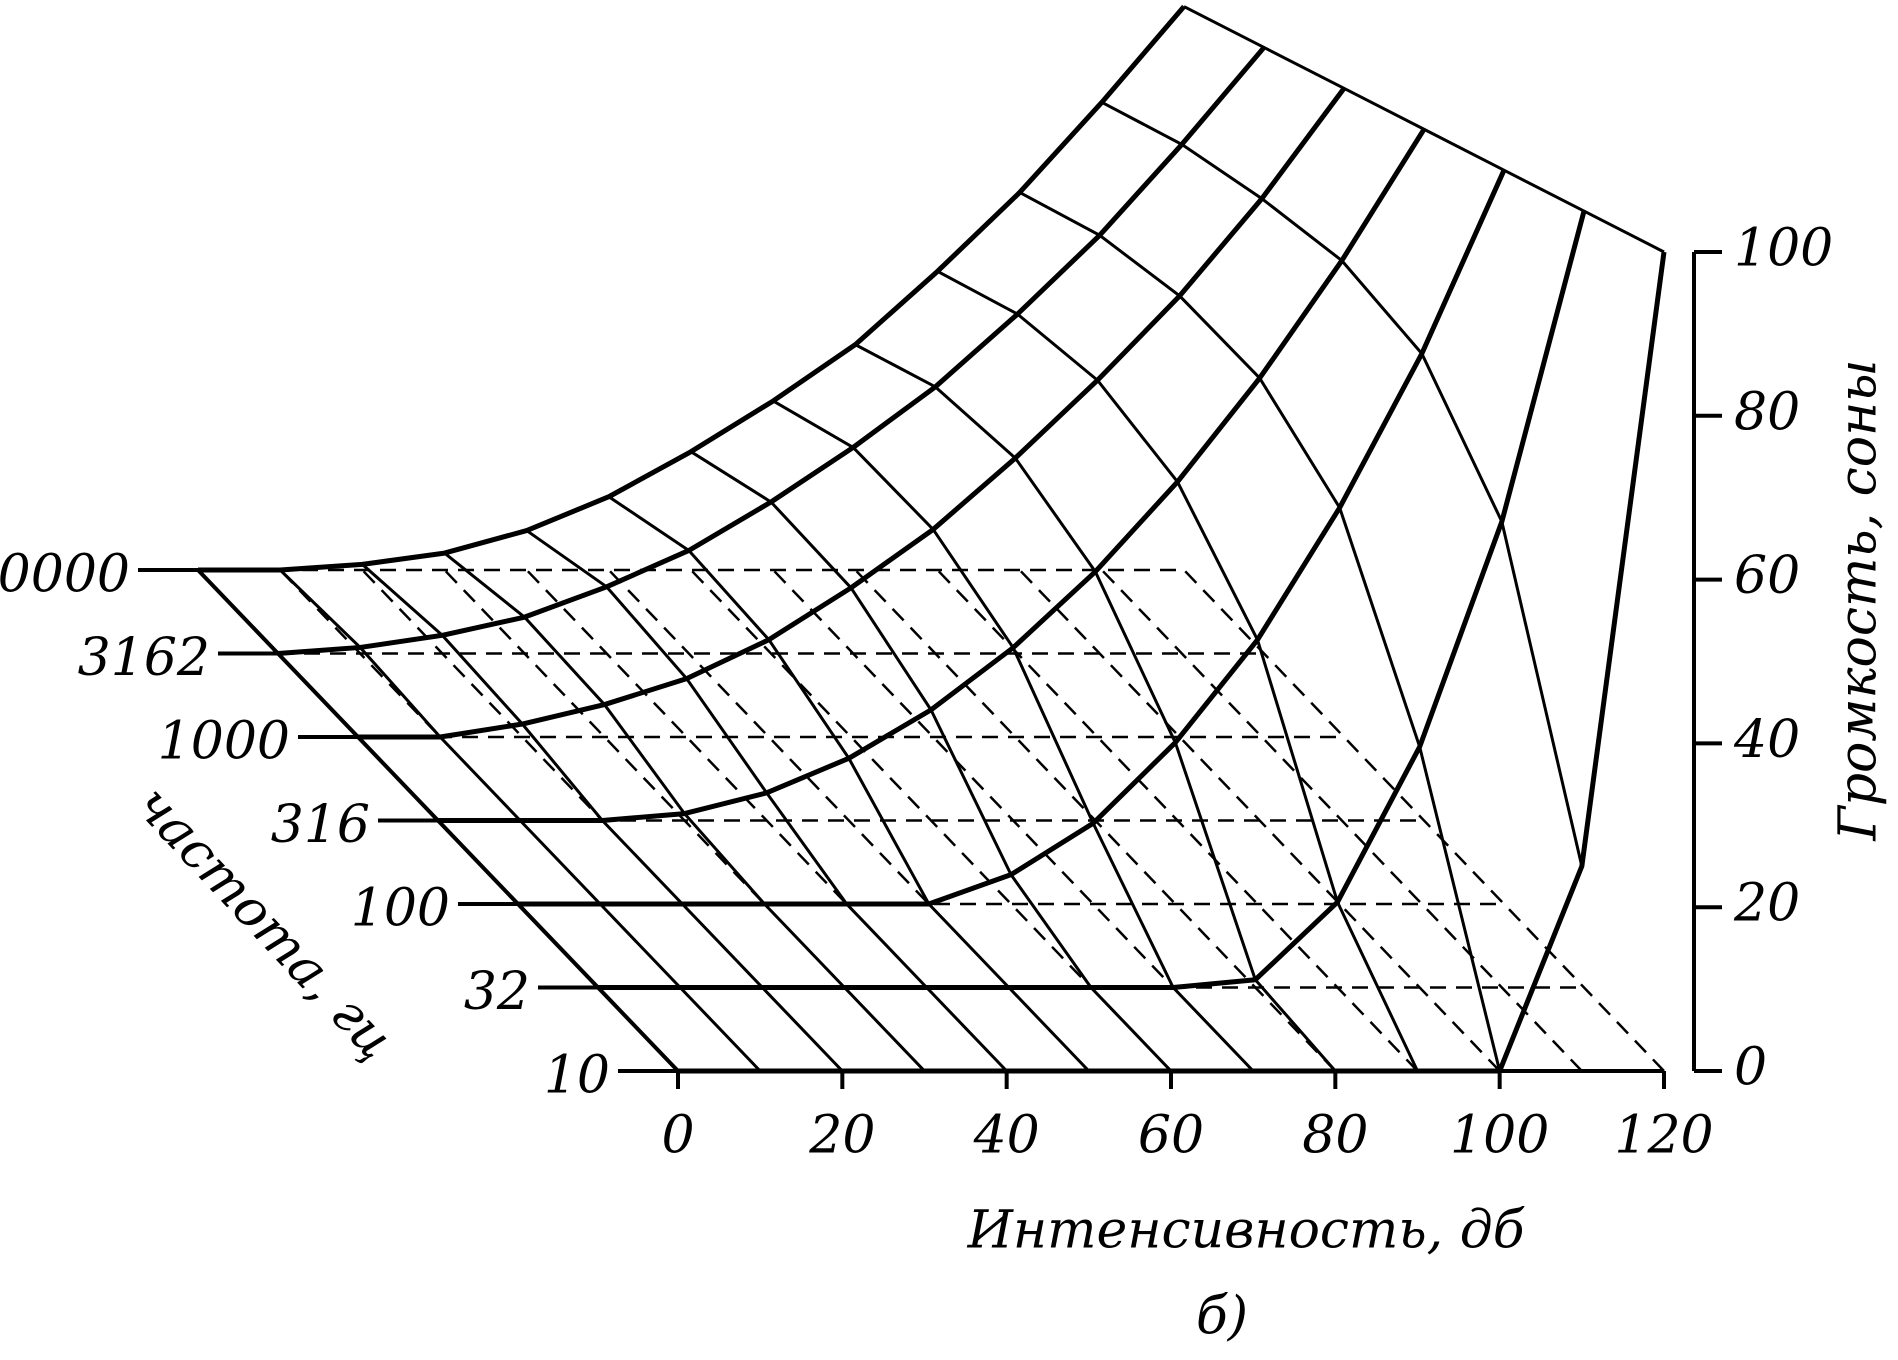 This screenshot has width=1898, height=1360. I want to click on z-tick-label: 100, so click(1783, 249).